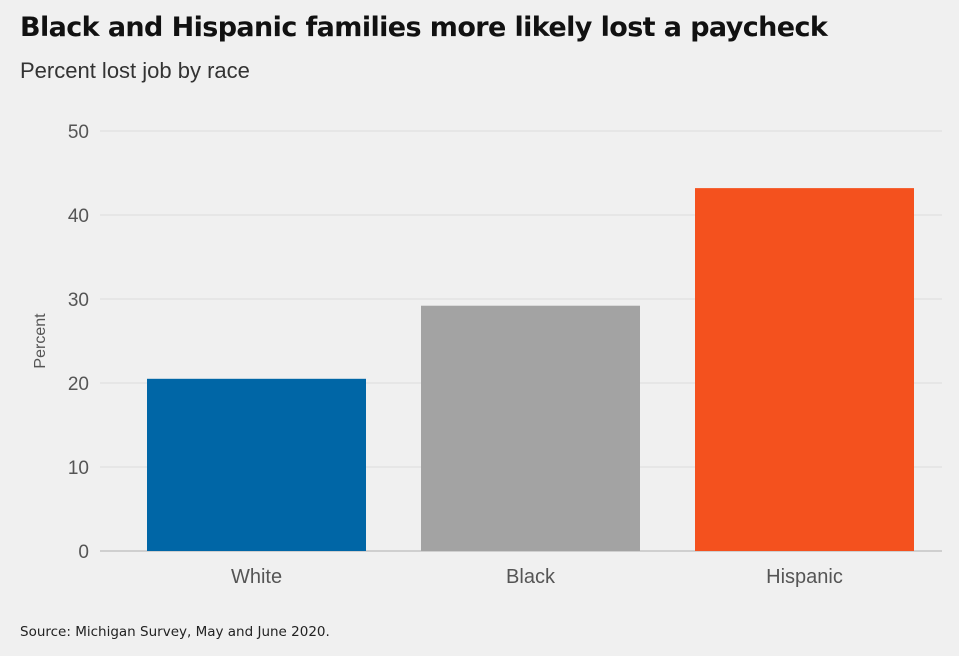 The height and width of the screenshot is (656, 959). Describe the element at coordinates (256, 577) in the screenshot. I see `x-category-label: White` at that location.